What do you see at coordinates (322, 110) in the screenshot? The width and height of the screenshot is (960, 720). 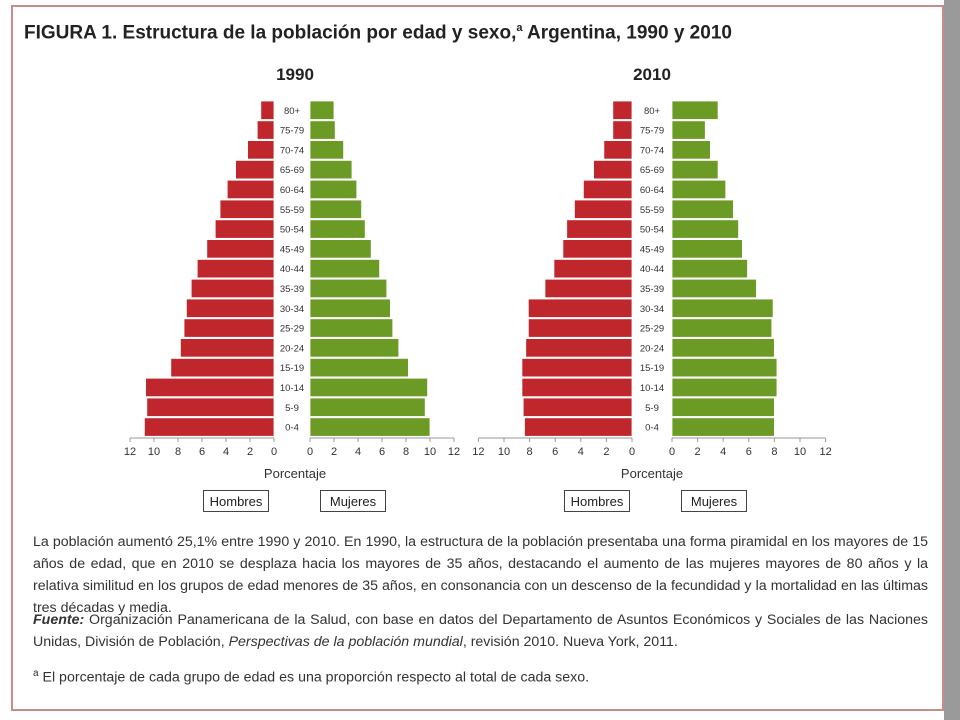 I see `bar-mujeres-1990-80+` at bounding box center [322, 110].